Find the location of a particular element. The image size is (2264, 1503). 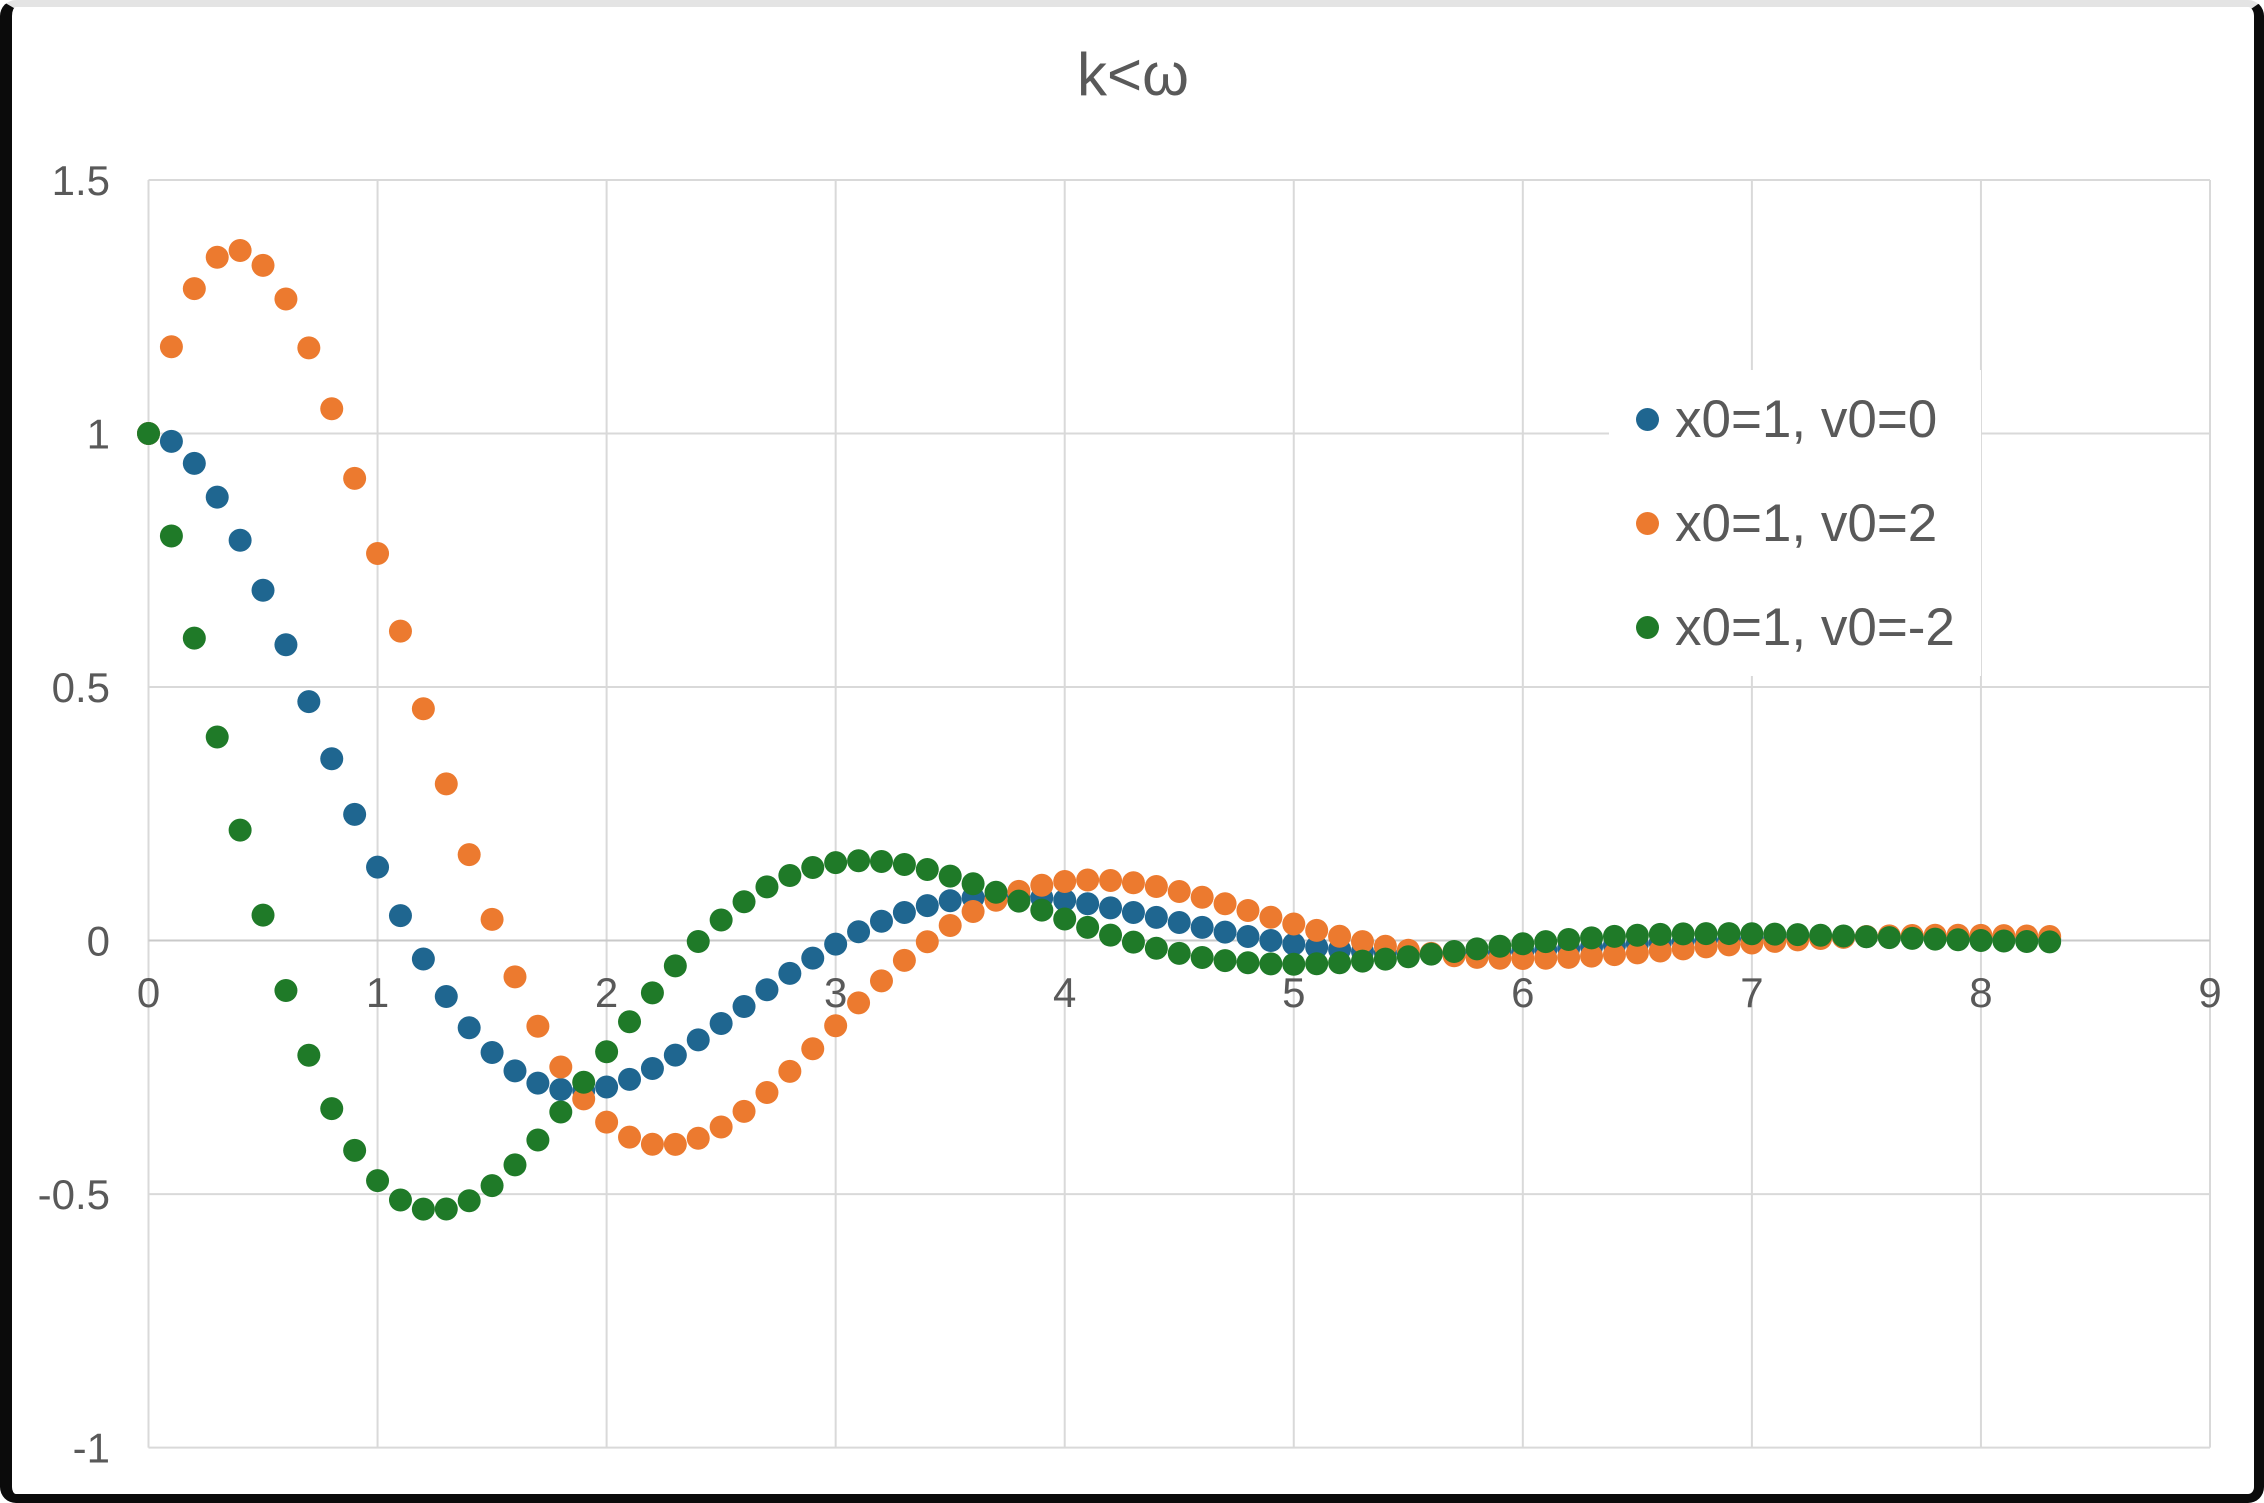

x-tick-label-4: 4 is located at coordinates (1064, 992).